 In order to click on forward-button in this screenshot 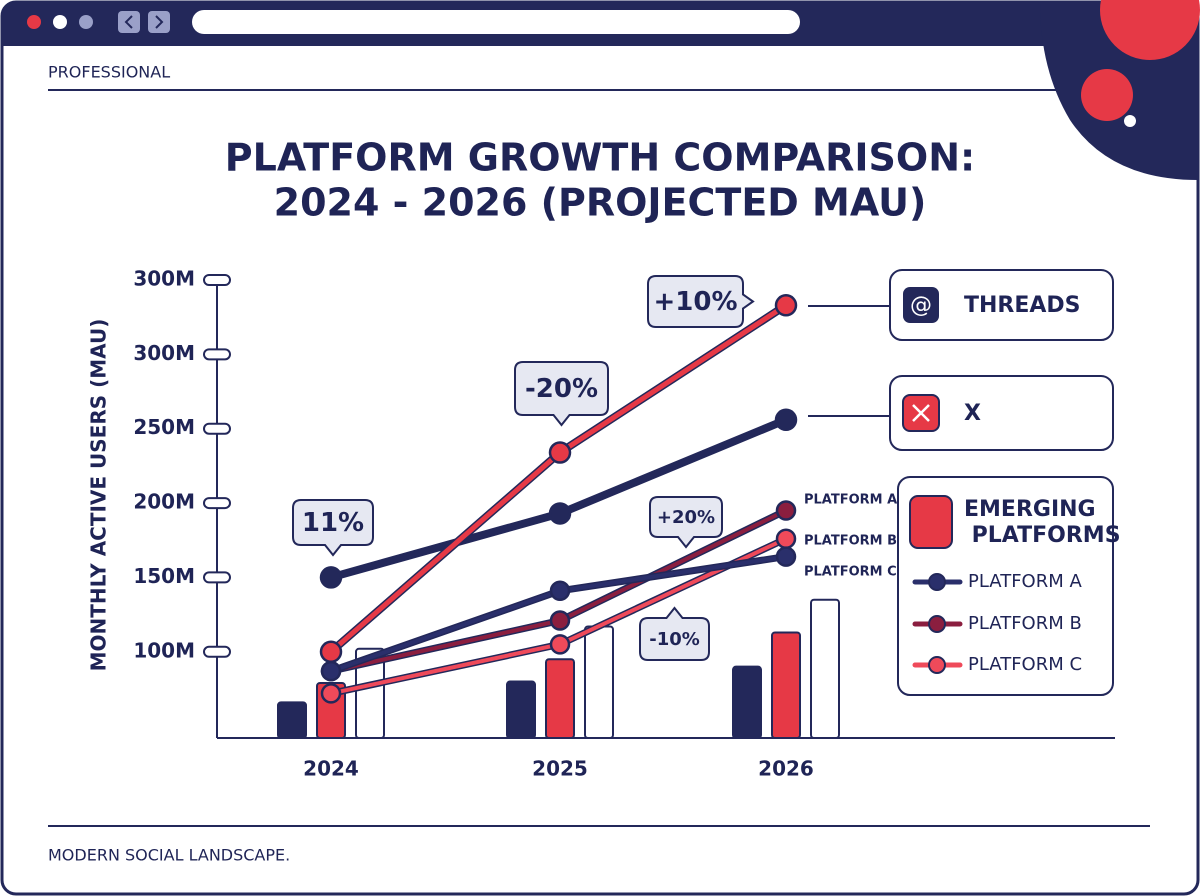, I will do `click(159, 22)`.